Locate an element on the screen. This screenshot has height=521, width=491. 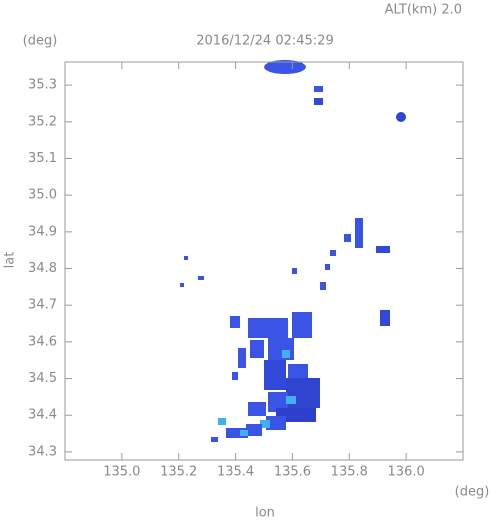
y-tick-label: 35.0 is located at coordinates (42, 195).